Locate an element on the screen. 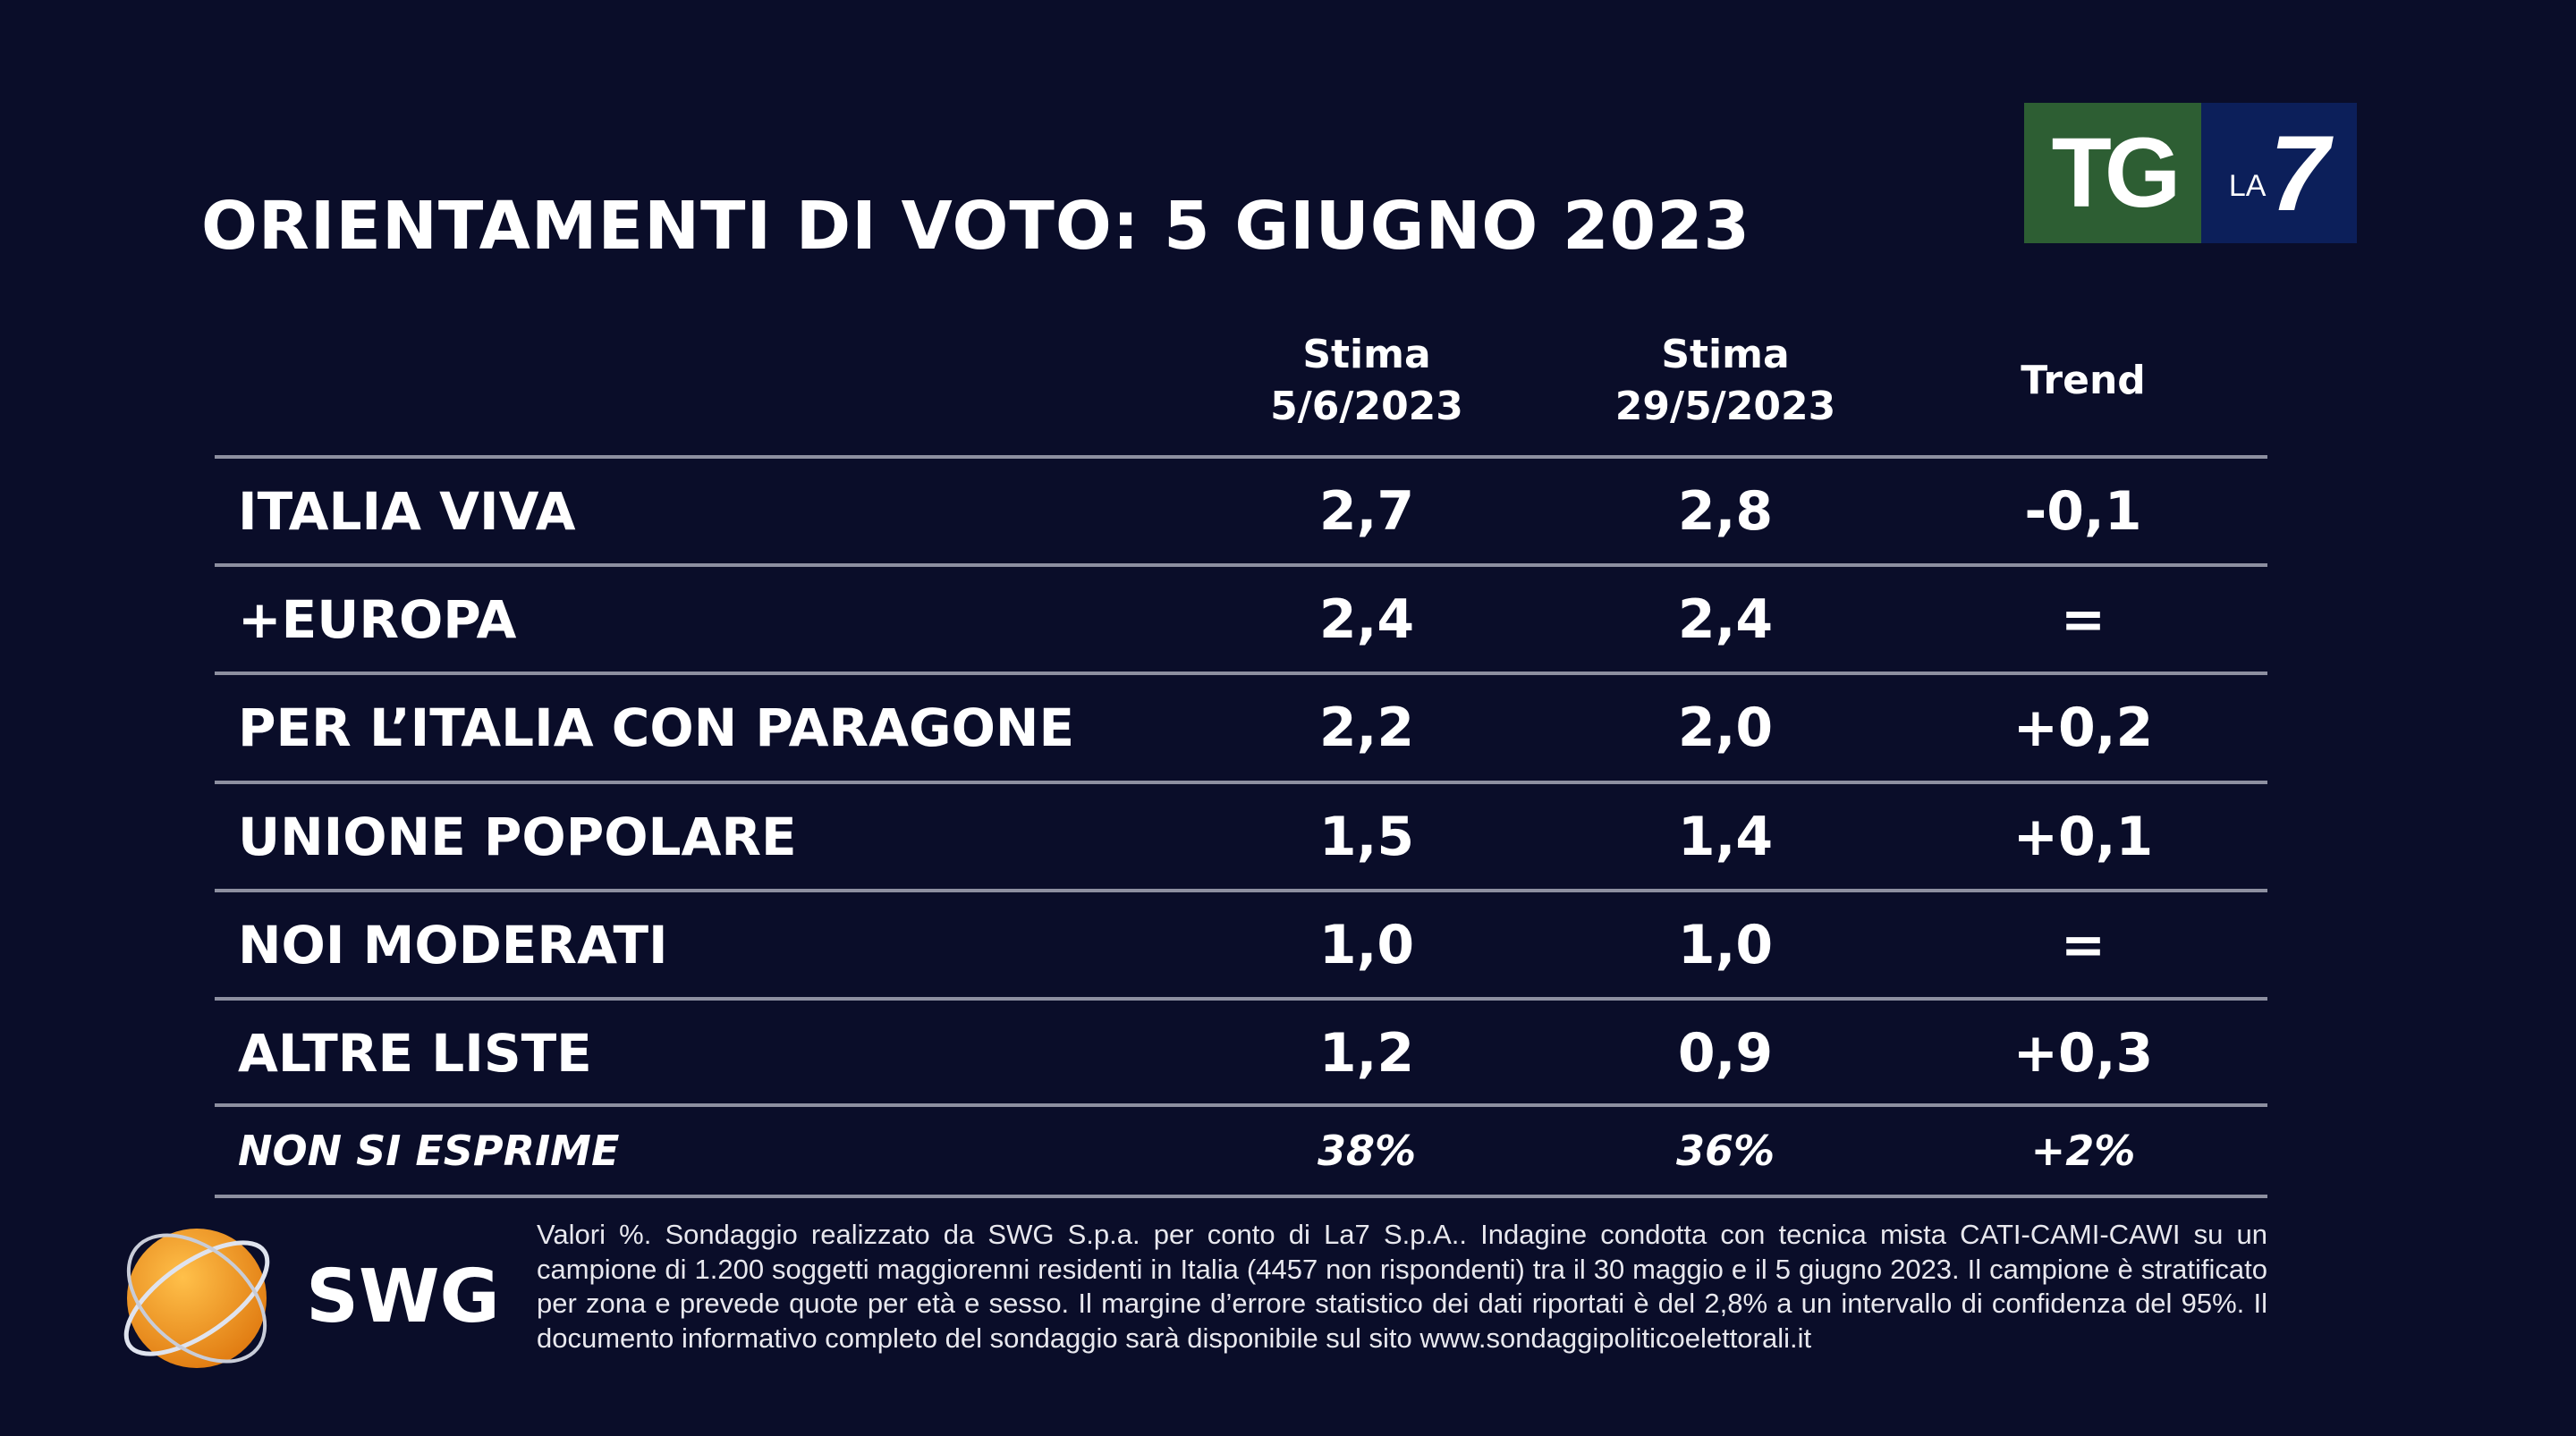 Image resolution: width=2576 pixels, height=1436 pixels. header-previous: Stima 29/5/2023 is located at coordinates (1725, 380).